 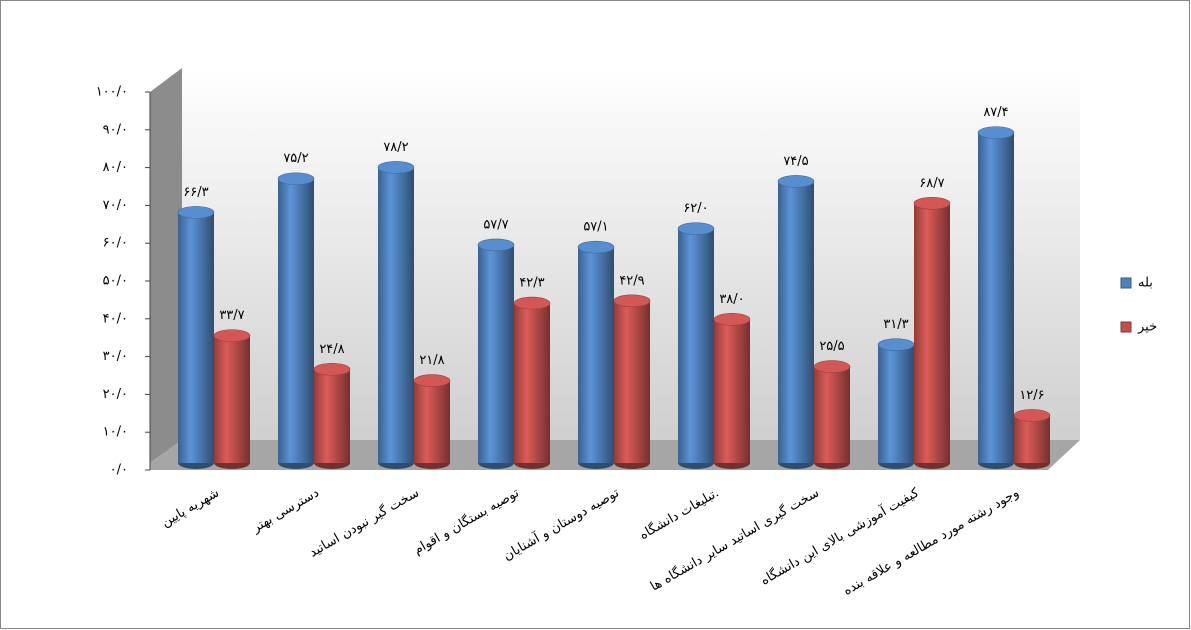 What do you see at coordinates (115, 318) in the screenshot?
I see `y-tick-label: ۴۰/۰` at bounding box center [115, 318].